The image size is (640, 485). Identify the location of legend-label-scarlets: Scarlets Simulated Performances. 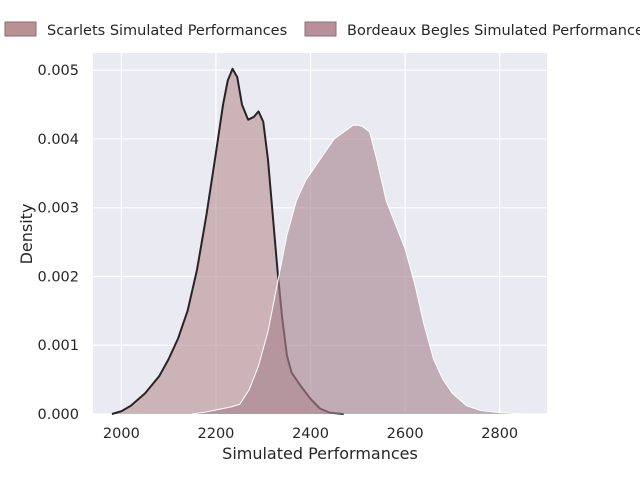
(167, 31).